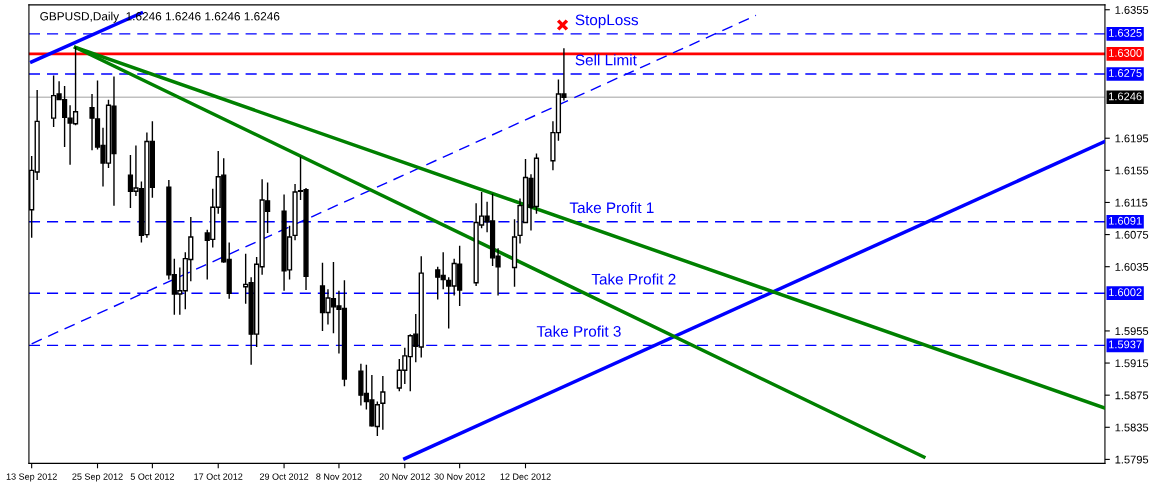  What do you see at coordinates (1125, 96) in the screenshot?
I see `ref-line-label: 1.6246` at bounding box center [1125, 96].